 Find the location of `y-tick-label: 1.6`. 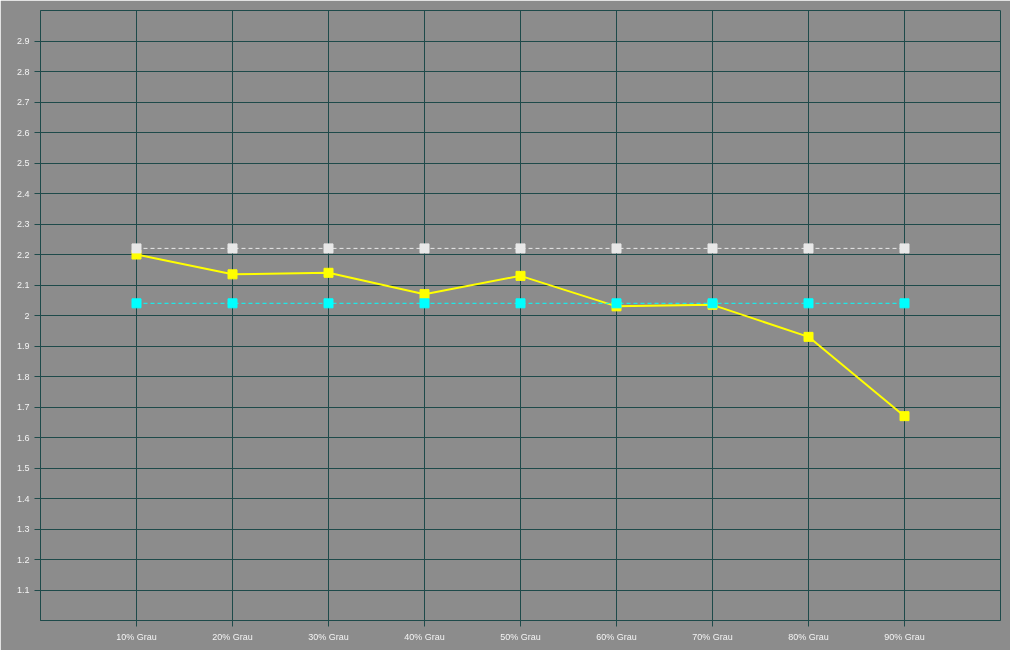

y-tick-label: 1.6 is located at coordinates (23, 437).